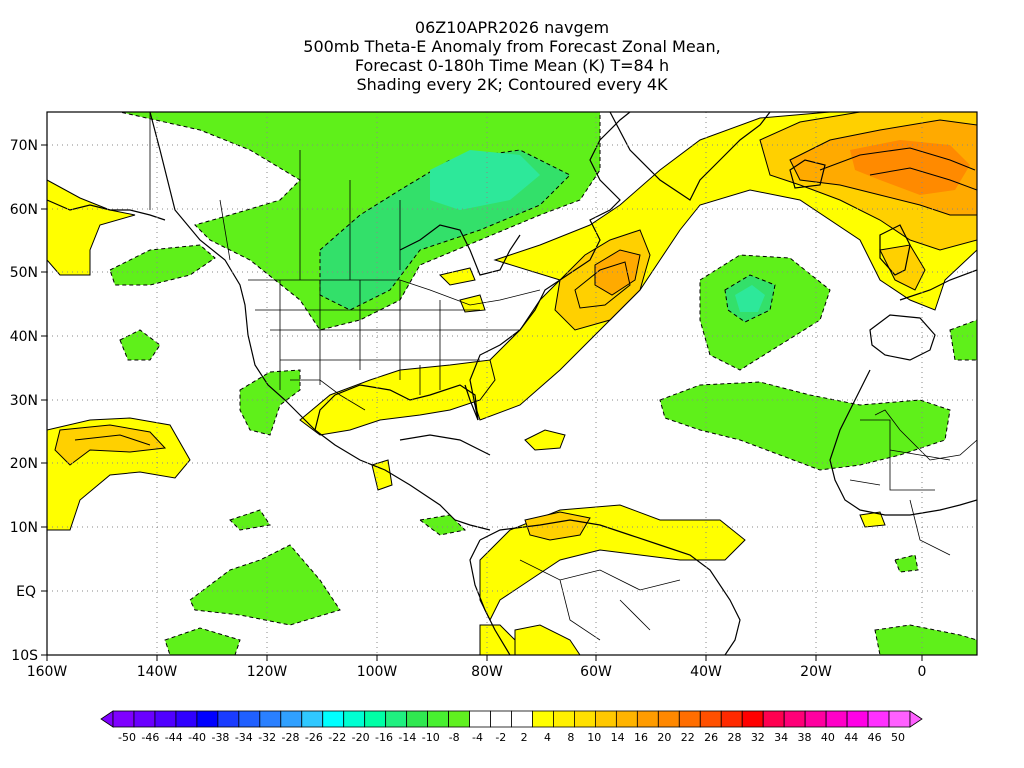  Describe the element at coordinates (24, 656) in the screenshot. I see `lat-label-10s: 10S` at that location.